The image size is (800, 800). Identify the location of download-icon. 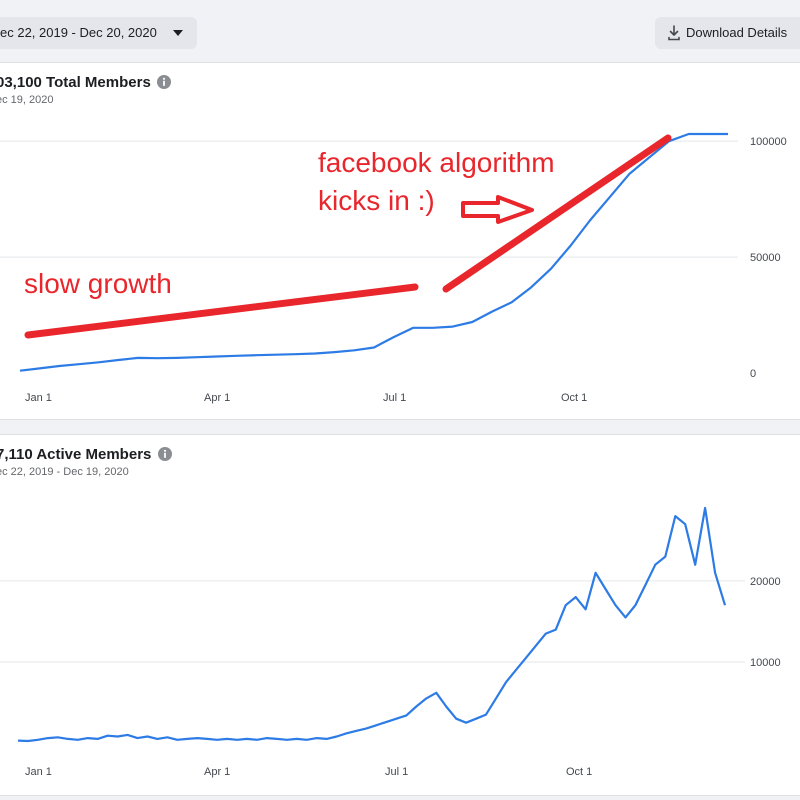
(674, 33).